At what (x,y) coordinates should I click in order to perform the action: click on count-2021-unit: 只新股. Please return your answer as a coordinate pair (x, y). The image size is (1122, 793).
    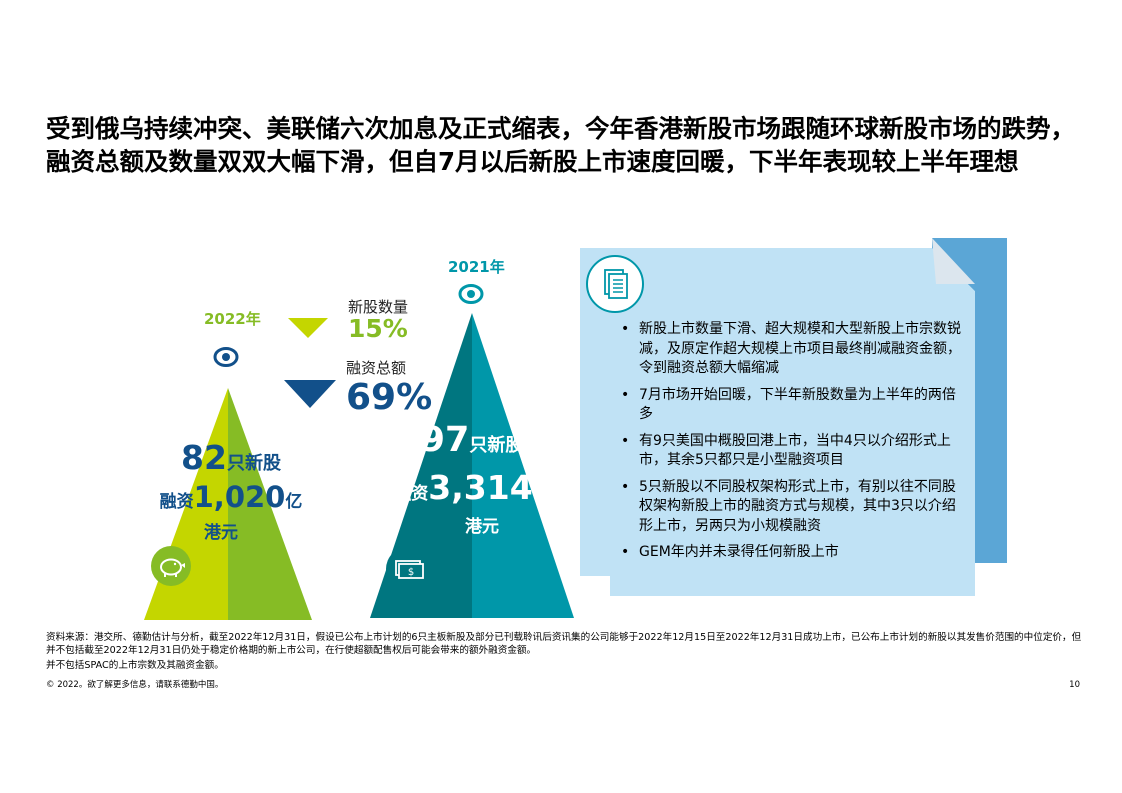
    Looking at the image, I should click on (496, 445).